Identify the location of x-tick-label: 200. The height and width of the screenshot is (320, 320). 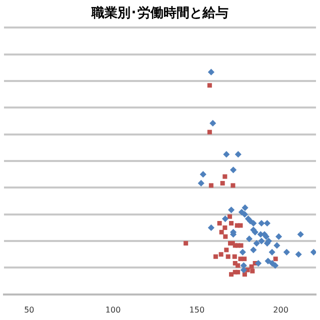
(280, 309).